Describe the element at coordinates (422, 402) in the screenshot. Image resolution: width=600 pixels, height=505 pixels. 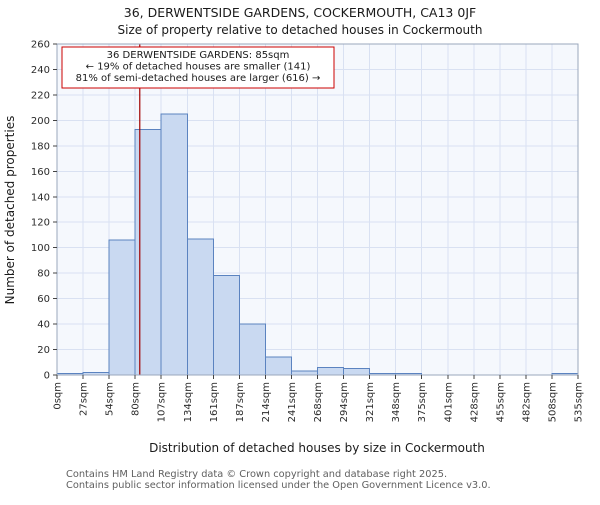
I see `x-tick-label: 375sqm` at that location.